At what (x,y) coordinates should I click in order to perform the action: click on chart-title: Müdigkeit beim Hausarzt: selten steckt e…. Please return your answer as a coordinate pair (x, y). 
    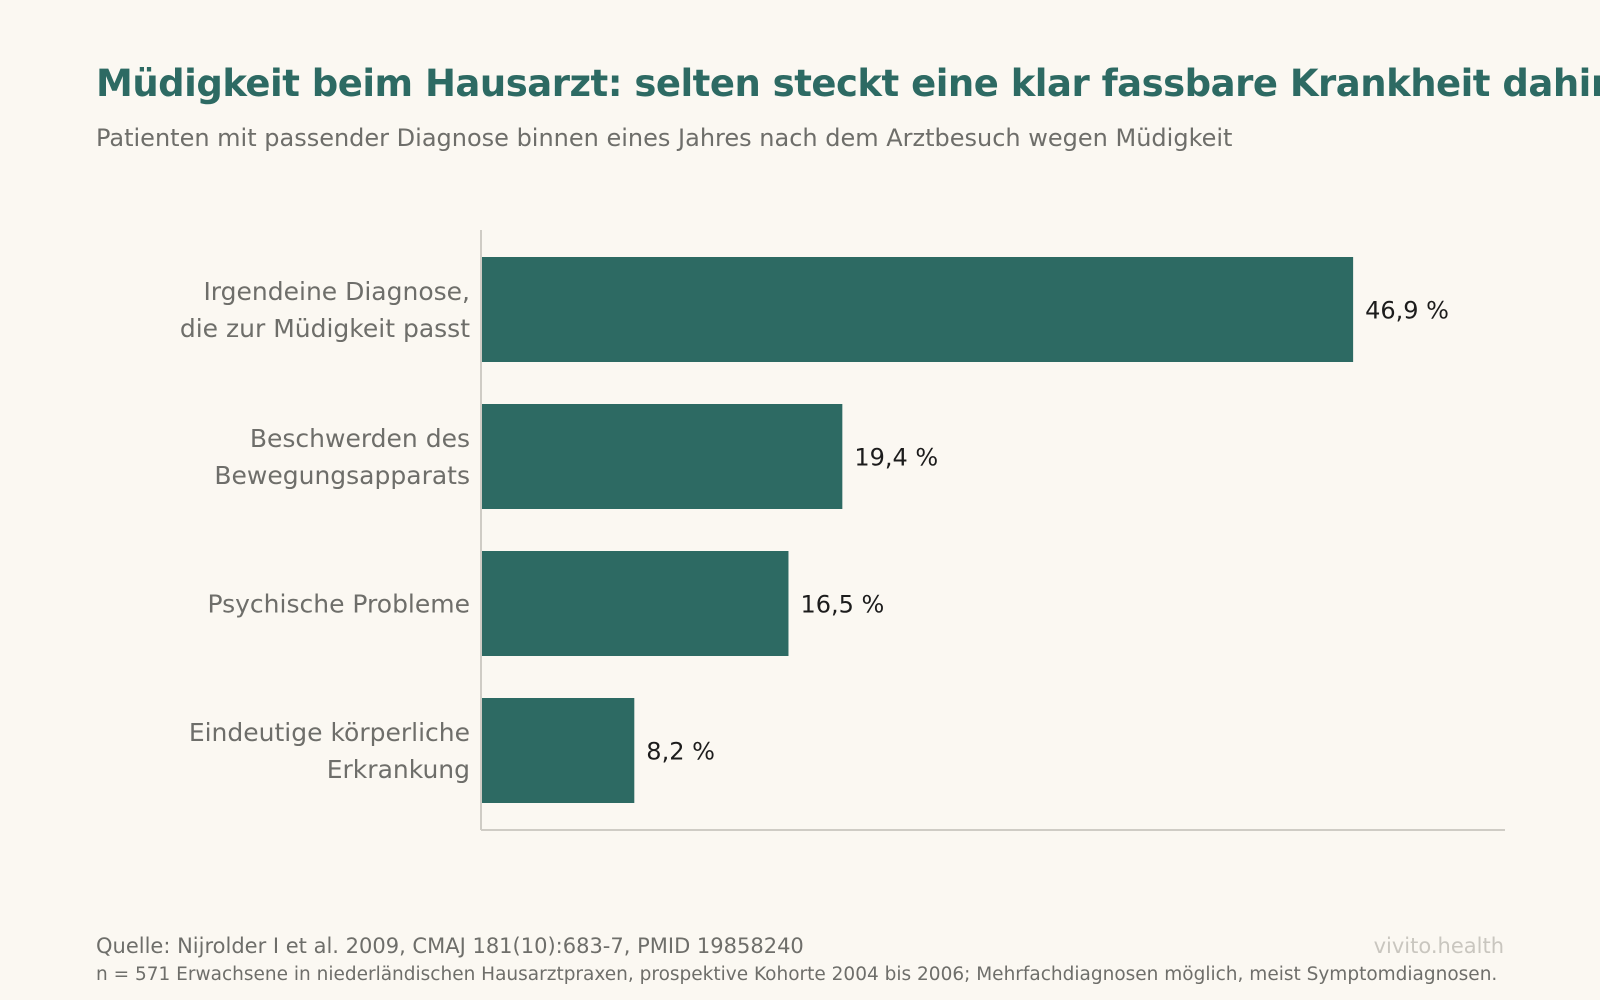
    Looking at the image, I should click on (848, 83).